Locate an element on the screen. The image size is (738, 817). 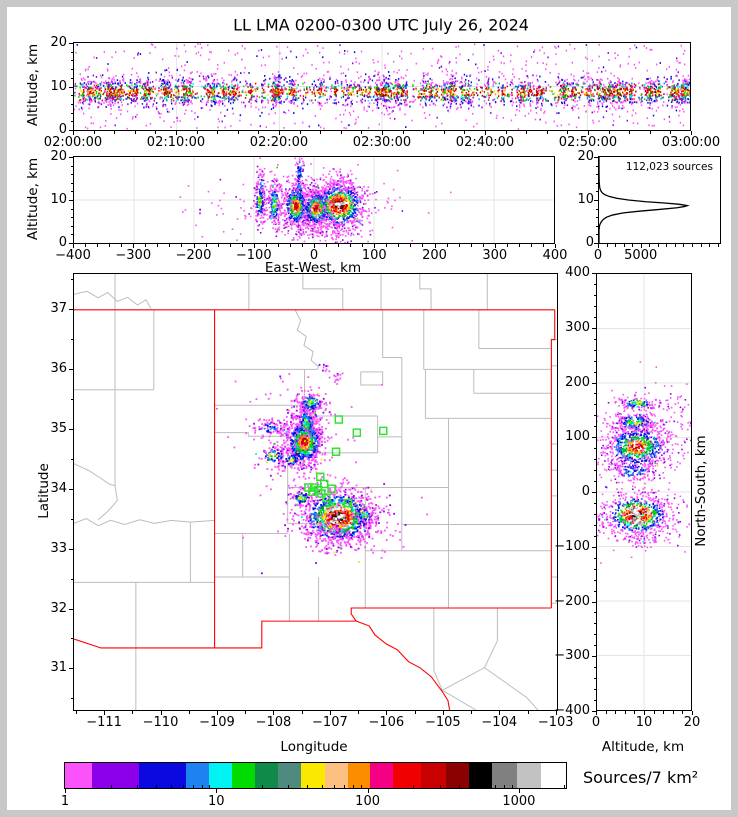
ew-ytick-label: 0 is located at coordinates (62, 242).